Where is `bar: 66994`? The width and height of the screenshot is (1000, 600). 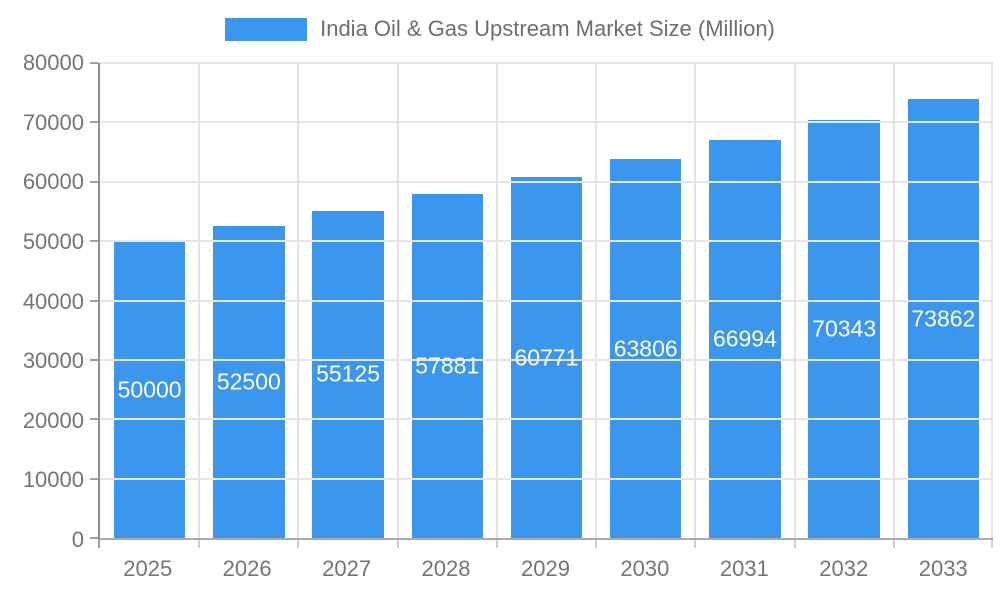 bar: 66994 is located at coordinates (745, 339).